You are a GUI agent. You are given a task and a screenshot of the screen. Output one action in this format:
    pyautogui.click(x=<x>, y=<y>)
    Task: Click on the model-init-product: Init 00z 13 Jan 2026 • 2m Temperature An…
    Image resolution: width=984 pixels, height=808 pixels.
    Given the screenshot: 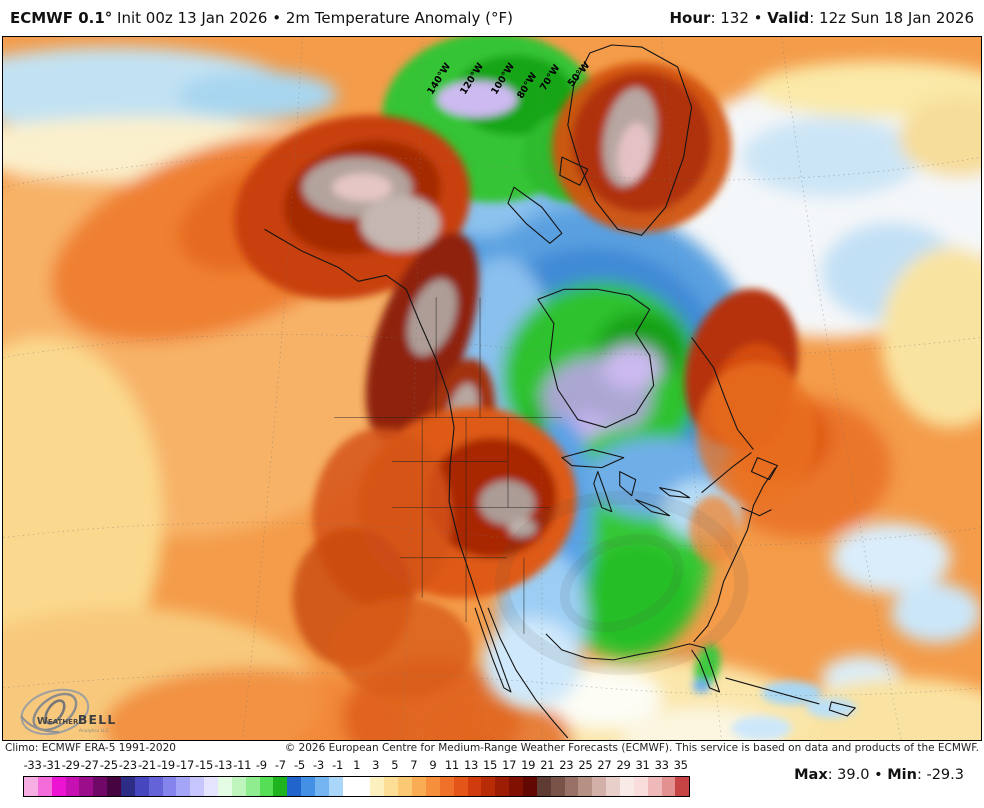 What is the action you would take?
    pyautogui.click(x=312, y=18)
    